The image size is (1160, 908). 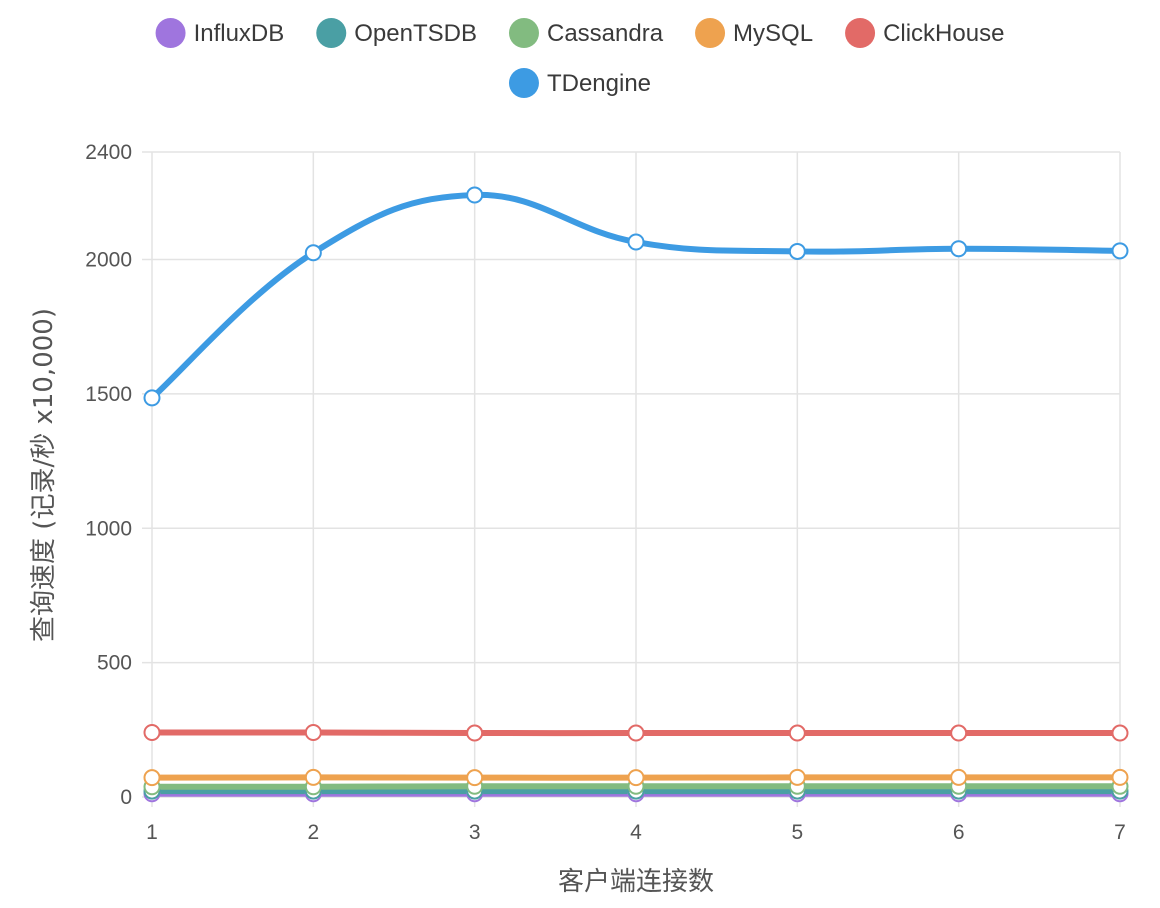 What do you see at coordinates (475, 832) in the screenshot?
I see `x-tick-label: 3` at bounding box center [475, 832].